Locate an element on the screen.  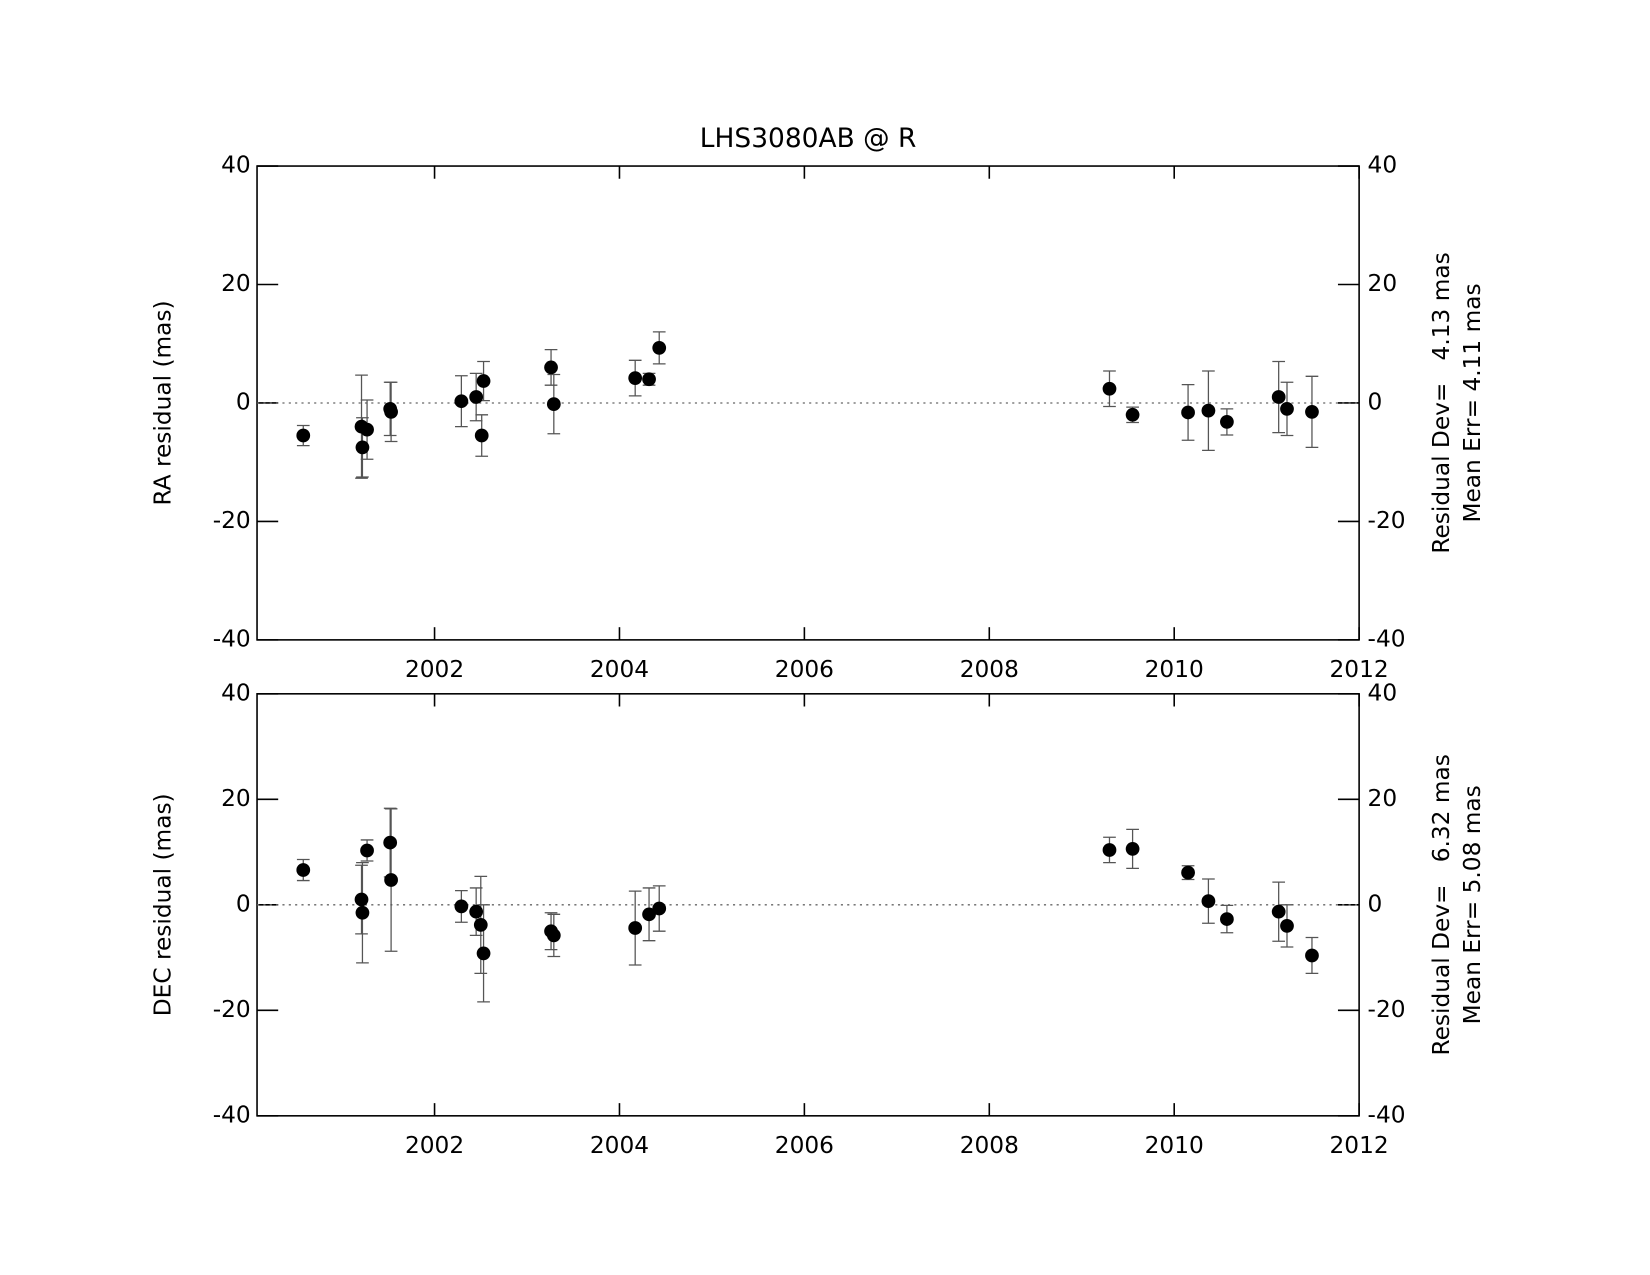
annotation: Mean Err= 4.11 mas is located at coordinates (1472, 402).